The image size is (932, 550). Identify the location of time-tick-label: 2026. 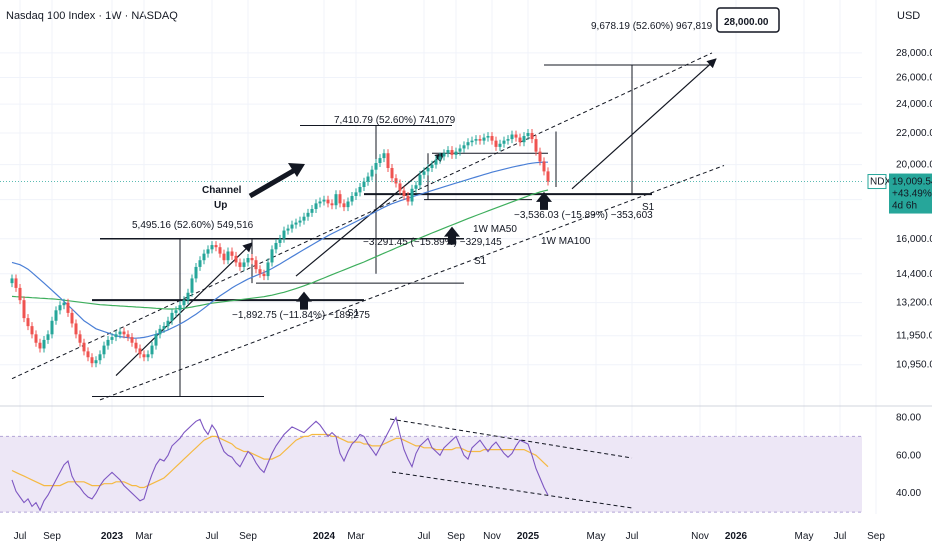
(736, 536).